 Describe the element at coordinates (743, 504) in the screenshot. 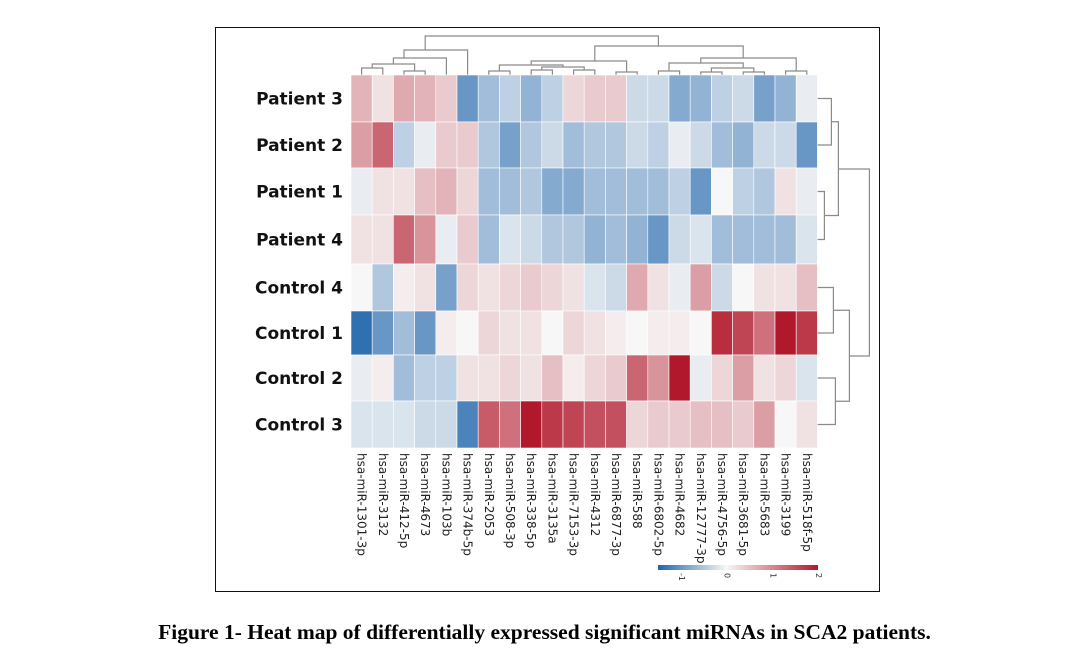

I see `column-label: hsa-miR-3681-5p` at that location.